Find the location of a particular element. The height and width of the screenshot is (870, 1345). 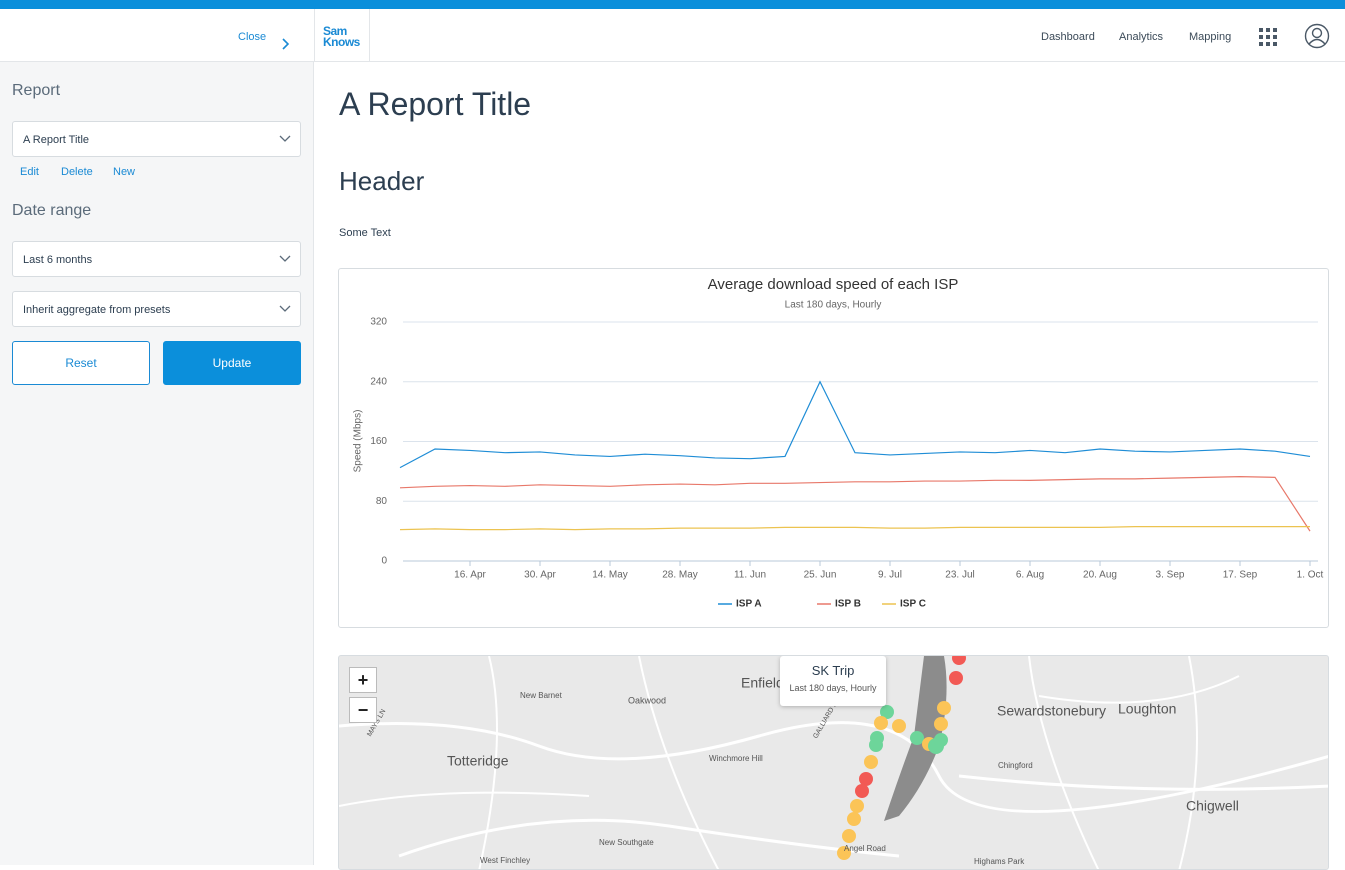

top-accent-bar is located at coordinates (672, 4).